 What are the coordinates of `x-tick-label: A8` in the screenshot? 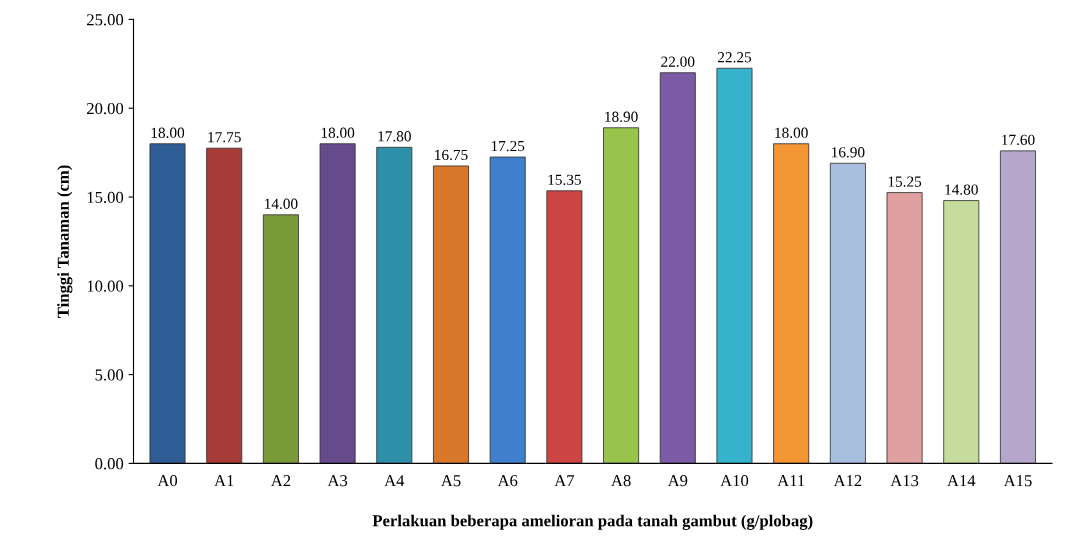 It's located at (621, 481).